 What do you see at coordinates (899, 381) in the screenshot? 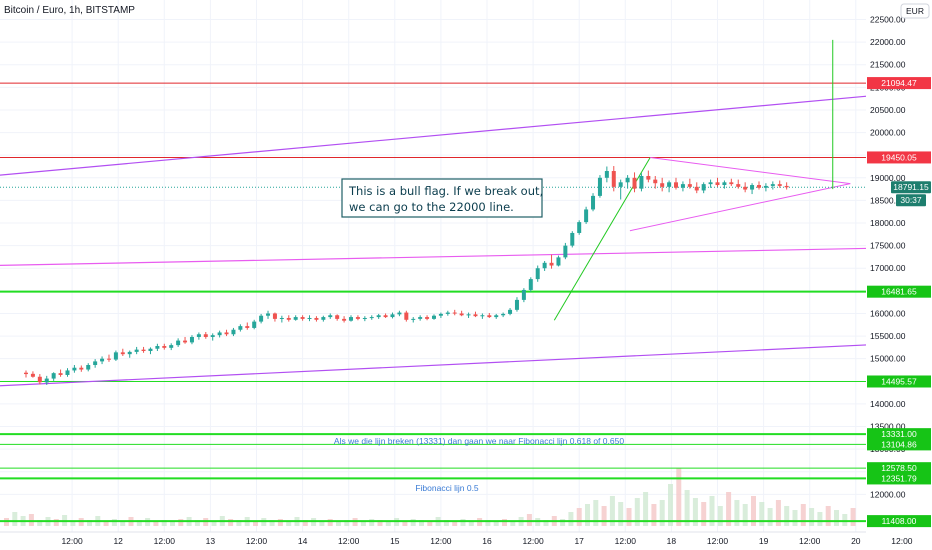
I see `price-level-tag-label: 14495.57` at bounding box center [899, 381].